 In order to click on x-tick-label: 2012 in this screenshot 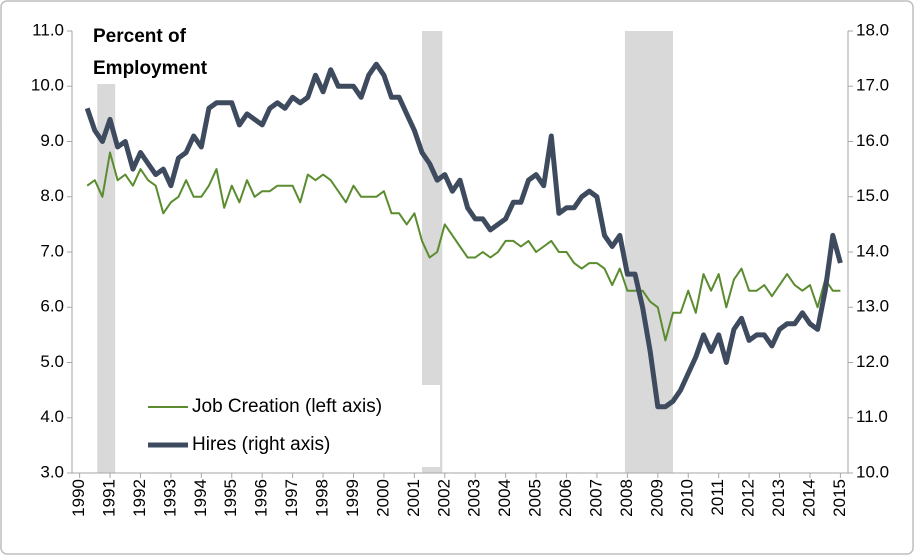, I will do `click(748, 498)`.